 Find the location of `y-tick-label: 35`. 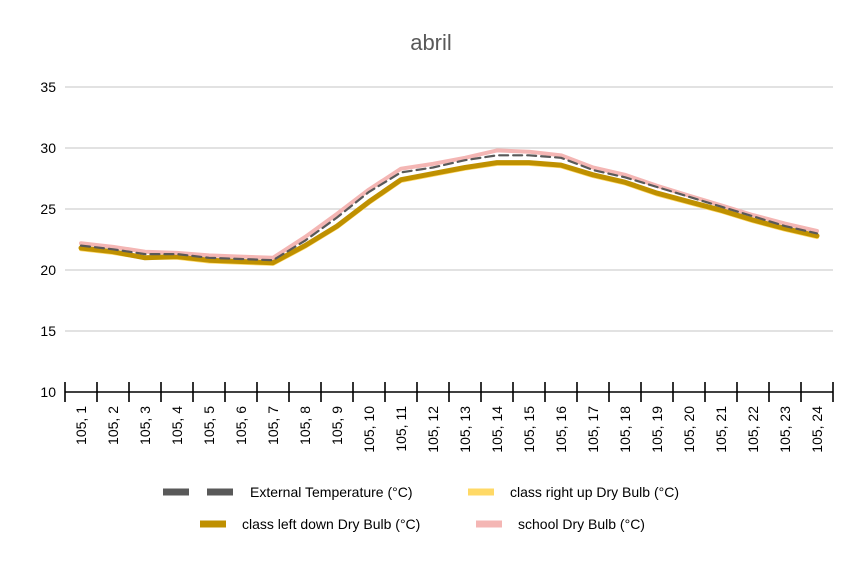

y-tick-label: 35 is located at coordinates (48, 87).